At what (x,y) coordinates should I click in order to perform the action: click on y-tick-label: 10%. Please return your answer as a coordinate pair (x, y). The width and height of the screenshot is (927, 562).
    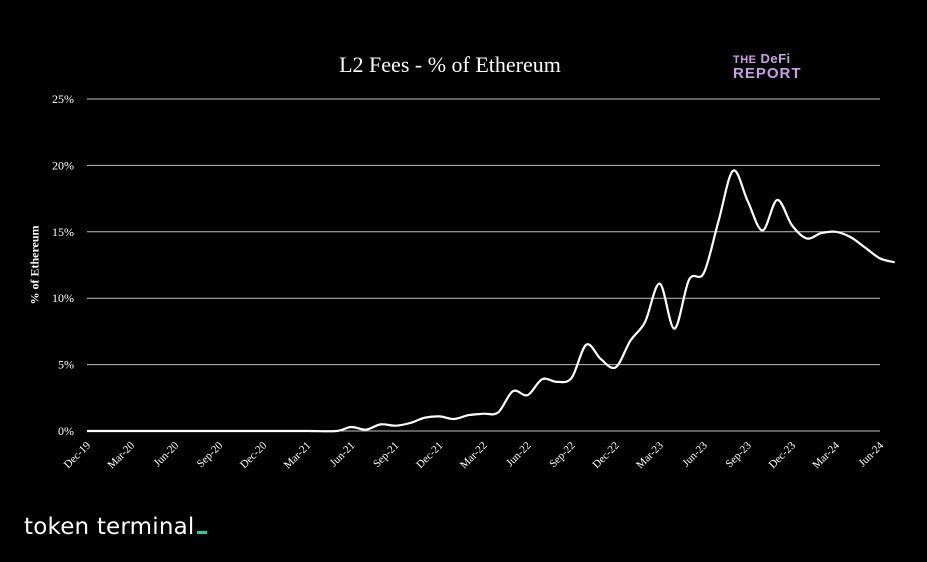
    Looking at the image, I should click on (63, 298).